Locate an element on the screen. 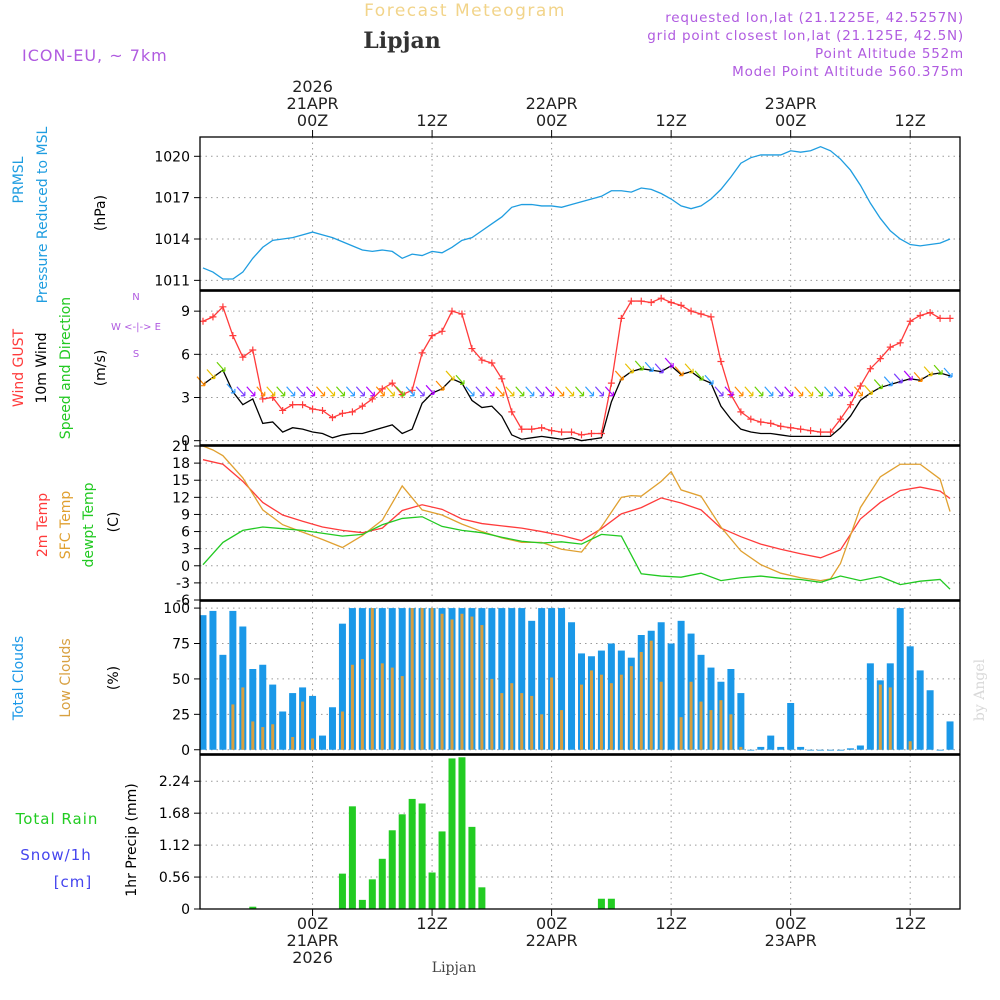  clouds-panel: 0 25 50 75 100 is located at coordinates (561, 680).